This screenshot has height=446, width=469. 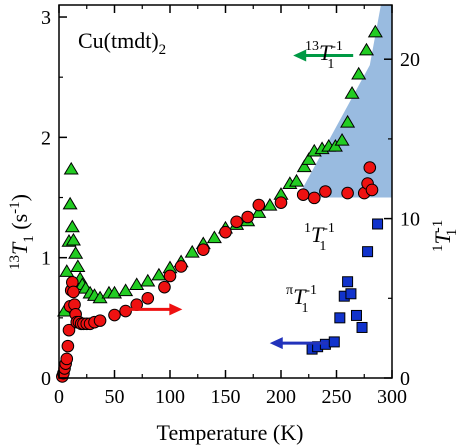 What do you see at coordinates (46, 379) in the screenshot?
I see `y-left-tick-label: 0` at bounding box center [46, 379].